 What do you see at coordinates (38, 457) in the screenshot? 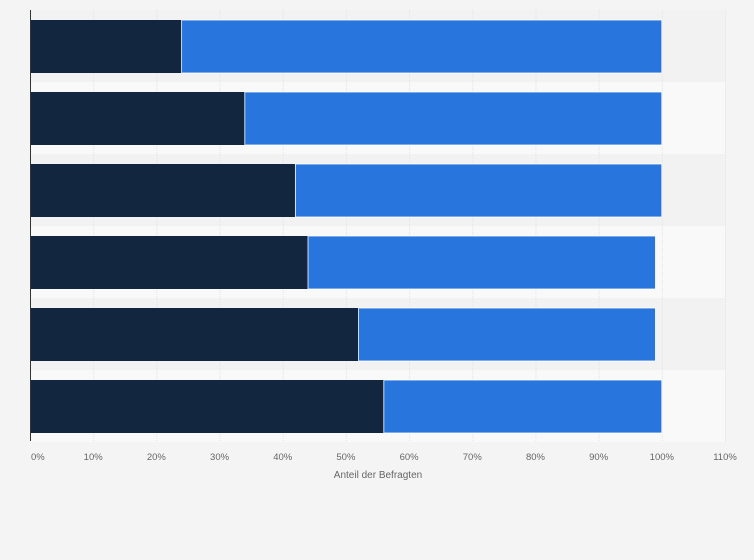
I see `x-tick-label: 0%` at bounding box center [38, 457].